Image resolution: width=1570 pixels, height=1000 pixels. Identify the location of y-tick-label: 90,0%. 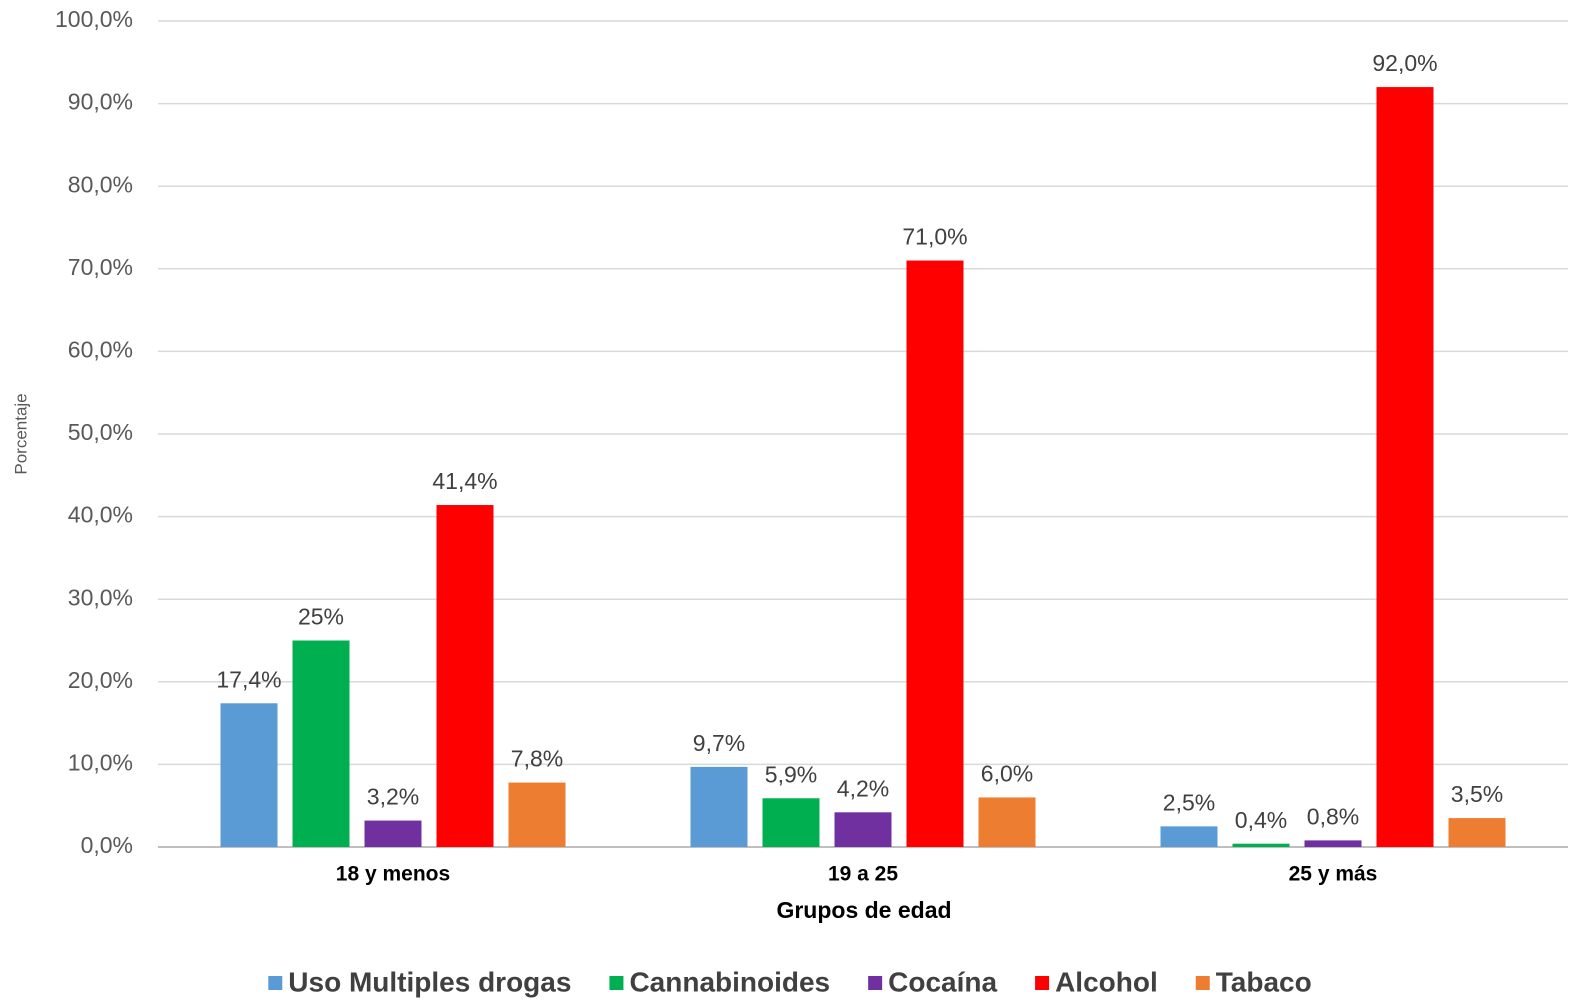
(100, 102).